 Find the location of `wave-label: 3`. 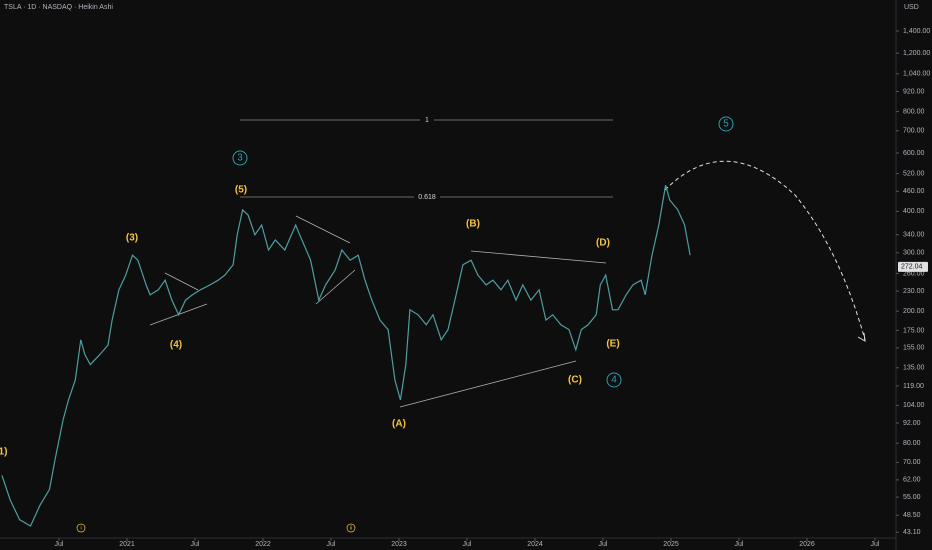

wave-label: 3 is located at coordinates (240, 158).